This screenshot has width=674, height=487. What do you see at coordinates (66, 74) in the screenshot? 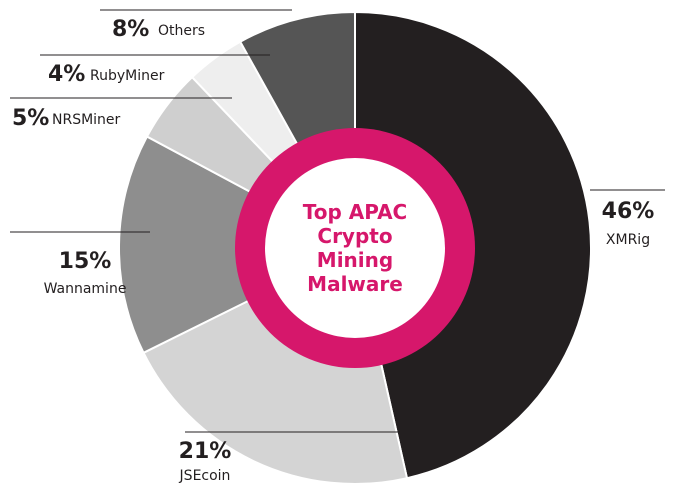
I see `value-label: 4%` at bounding box center [66, 74].